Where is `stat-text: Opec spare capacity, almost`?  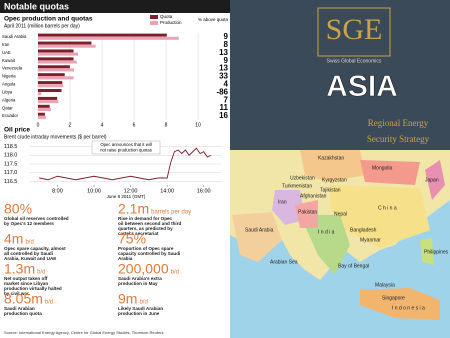 stat-text: Opec spare capacity, almost is located at coordinates (35, 248).